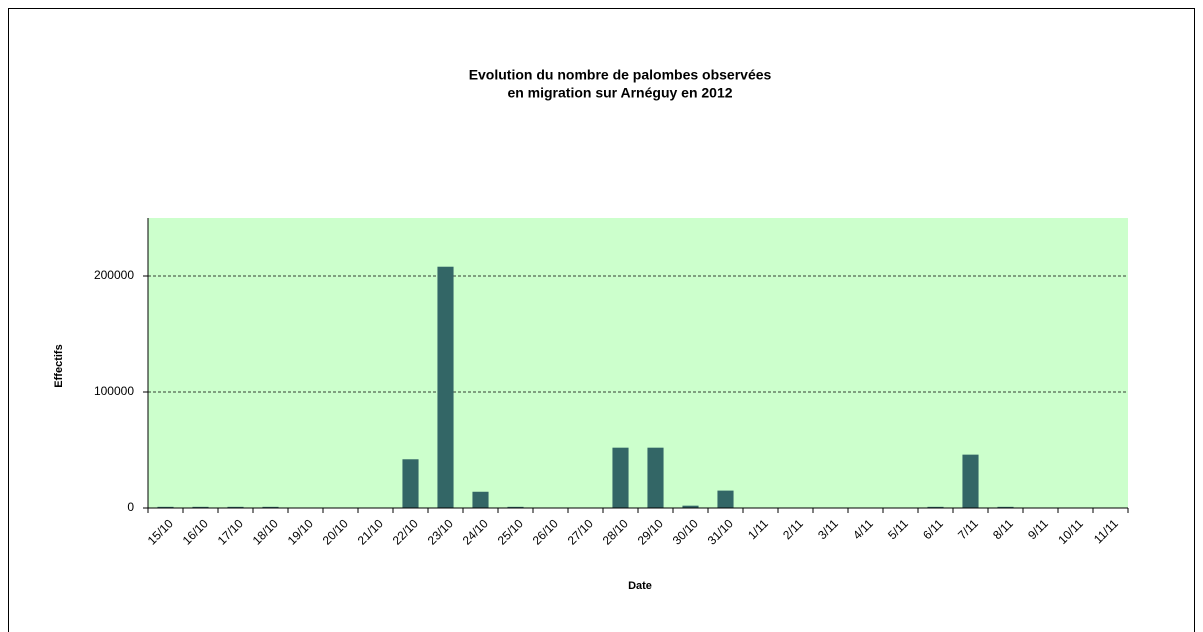  What do you see at coordinates (619, 93) in the screenshot?
I see `chart-title: en migration sur Arnéguy en 2012` at bounding box center [619, 93].